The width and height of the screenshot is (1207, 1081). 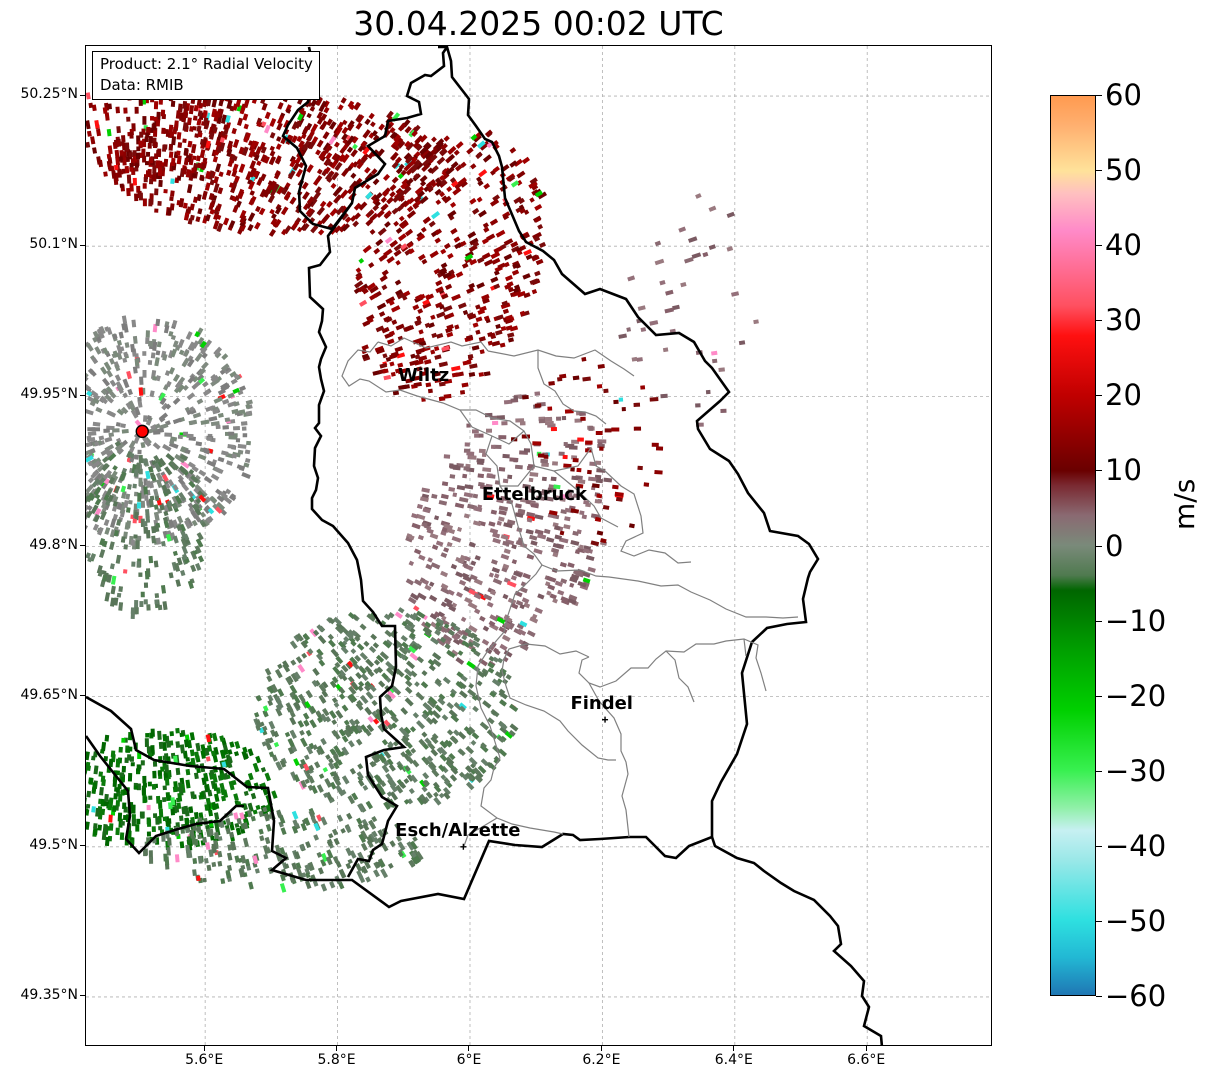 I want to click on city-label: Wiltz, so click(x=423, y=376).